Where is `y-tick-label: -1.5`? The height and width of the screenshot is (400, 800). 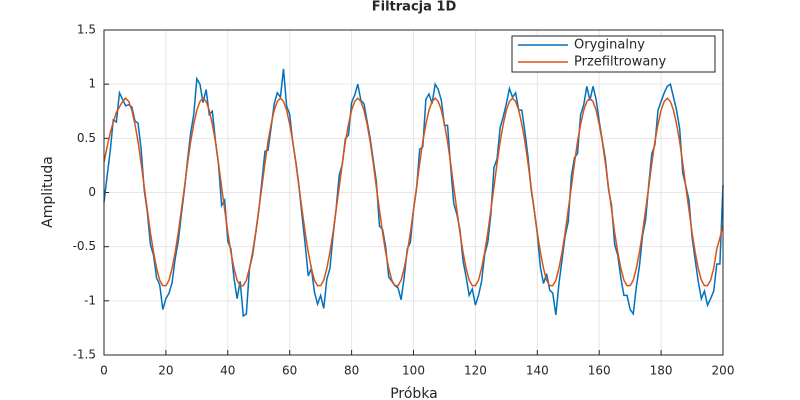
y-tick-label: -1.5 is located at coordinates (84, 355).